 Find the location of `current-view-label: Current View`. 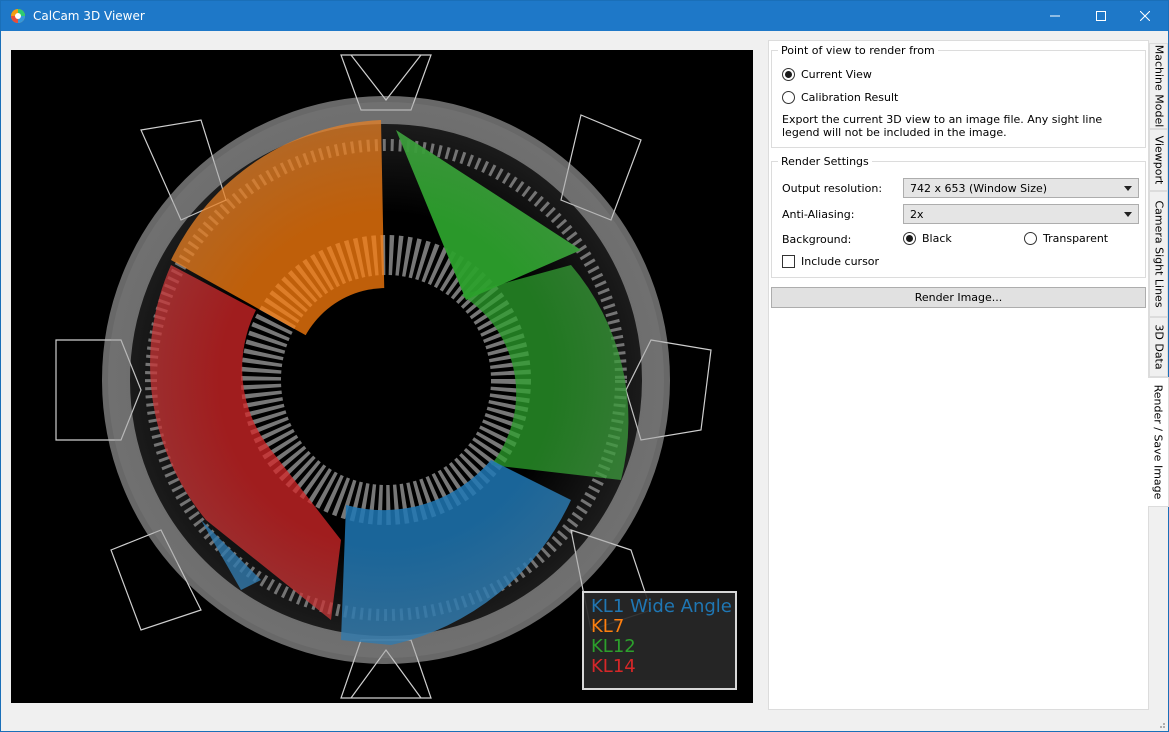

current-view-label: Current View is located at coordinates (836, 74).